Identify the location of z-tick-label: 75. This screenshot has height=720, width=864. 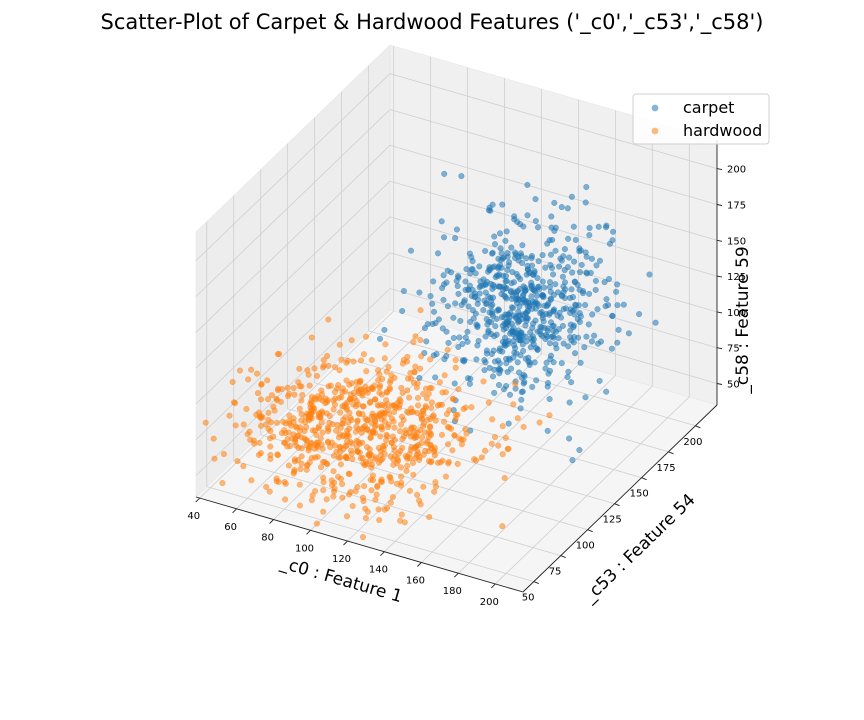
(733, 349).